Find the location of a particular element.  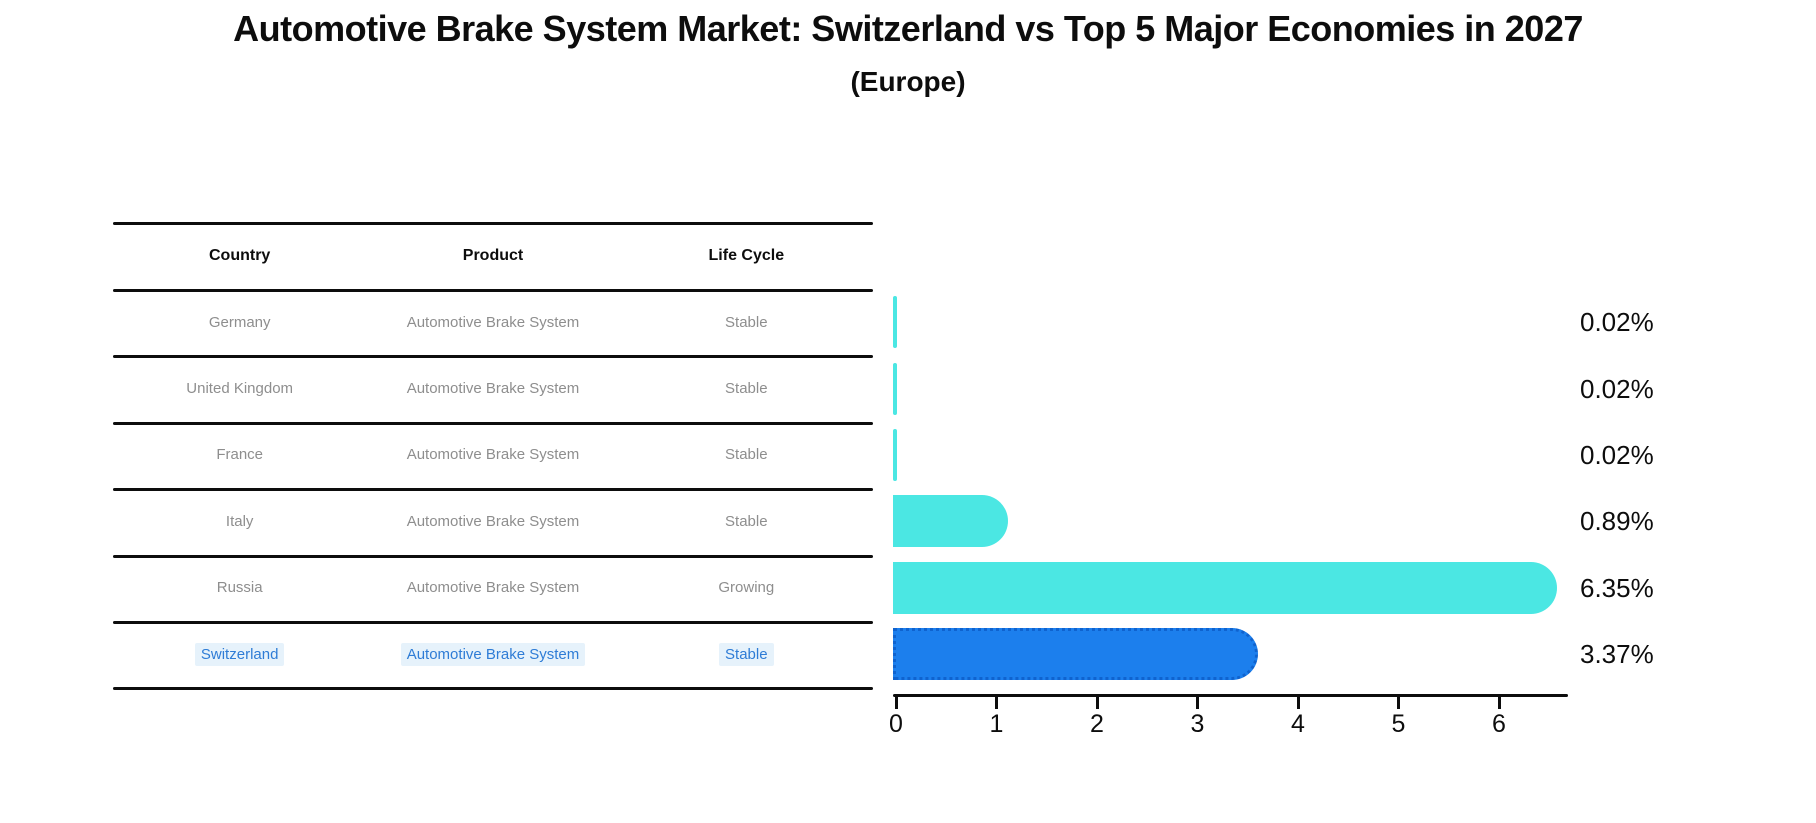

x-axis-tick-label: 5 is located at coordinates (1398, 724).